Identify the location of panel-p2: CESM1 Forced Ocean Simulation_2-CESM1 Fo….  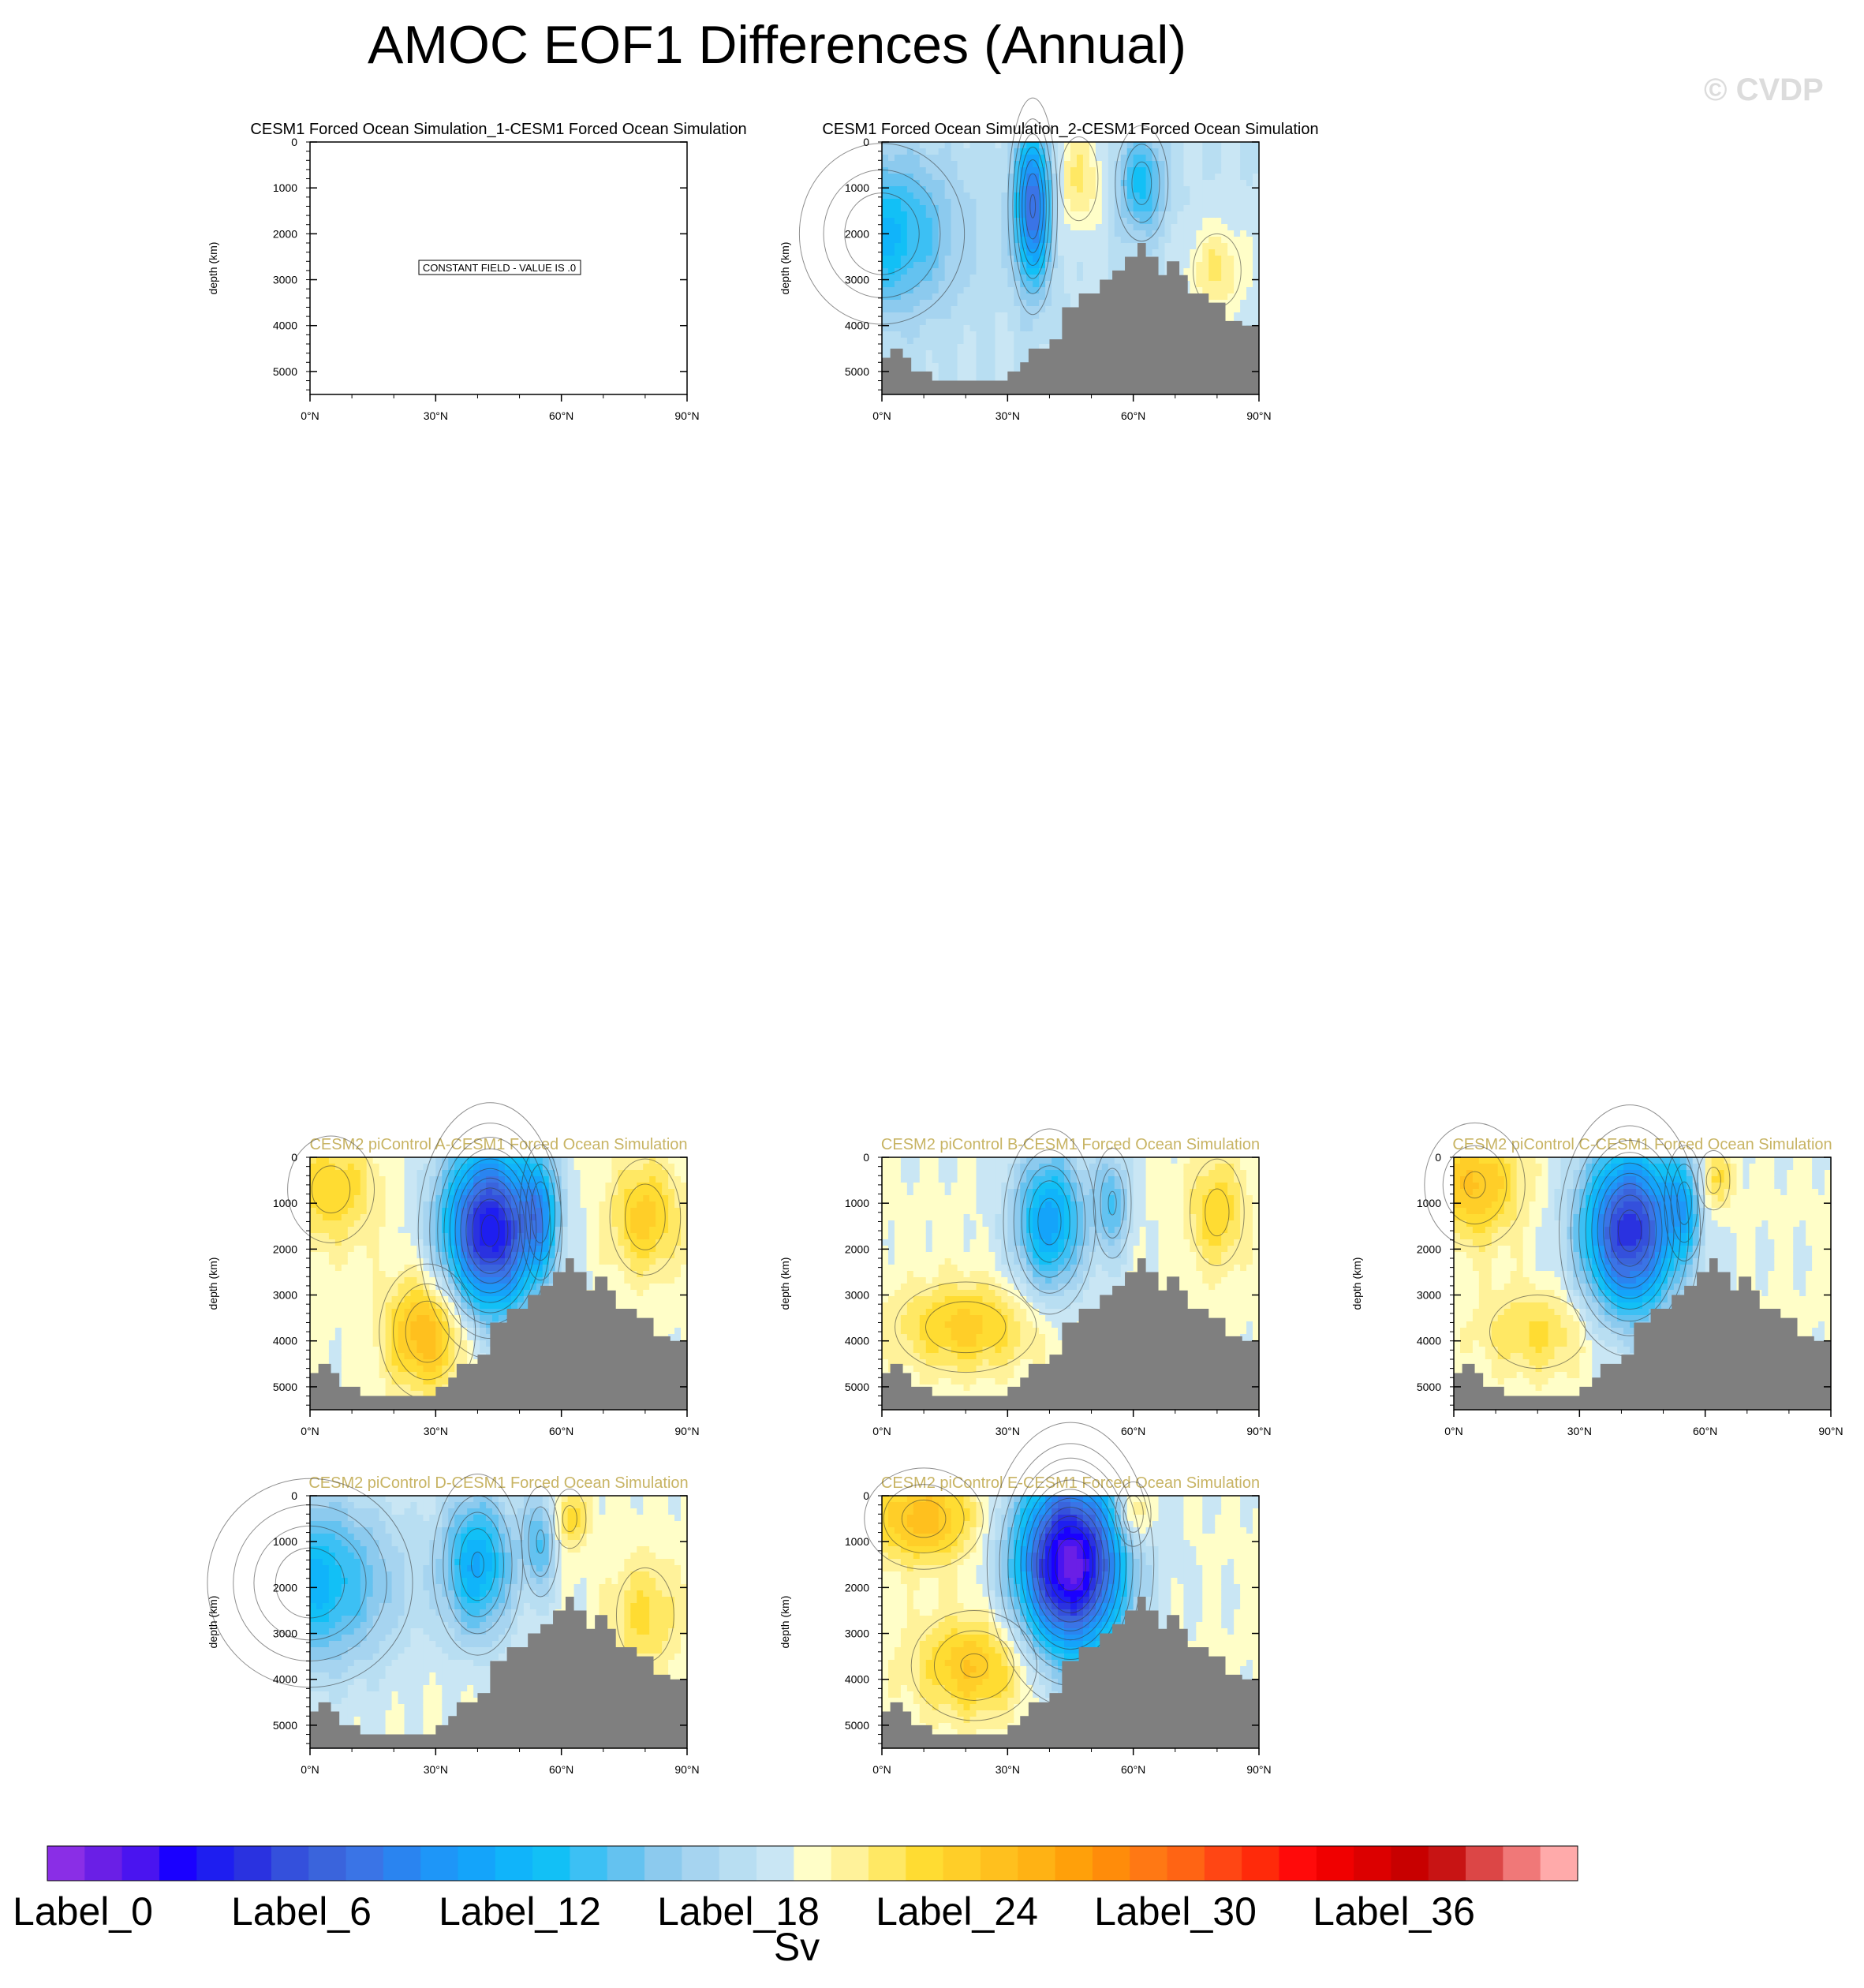
(1049, 260).